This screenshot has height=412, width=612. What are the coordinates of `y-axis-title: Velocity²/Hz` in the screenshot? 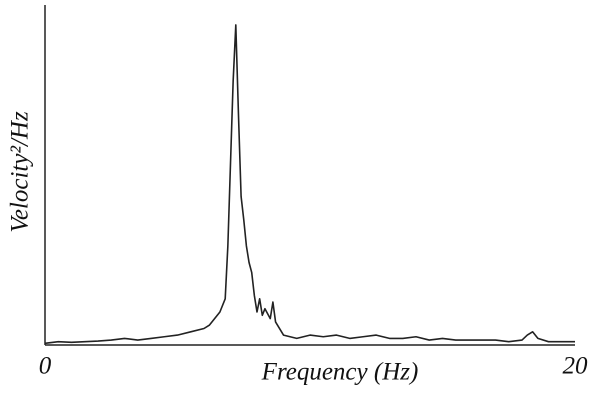 It's located at (20, 172).